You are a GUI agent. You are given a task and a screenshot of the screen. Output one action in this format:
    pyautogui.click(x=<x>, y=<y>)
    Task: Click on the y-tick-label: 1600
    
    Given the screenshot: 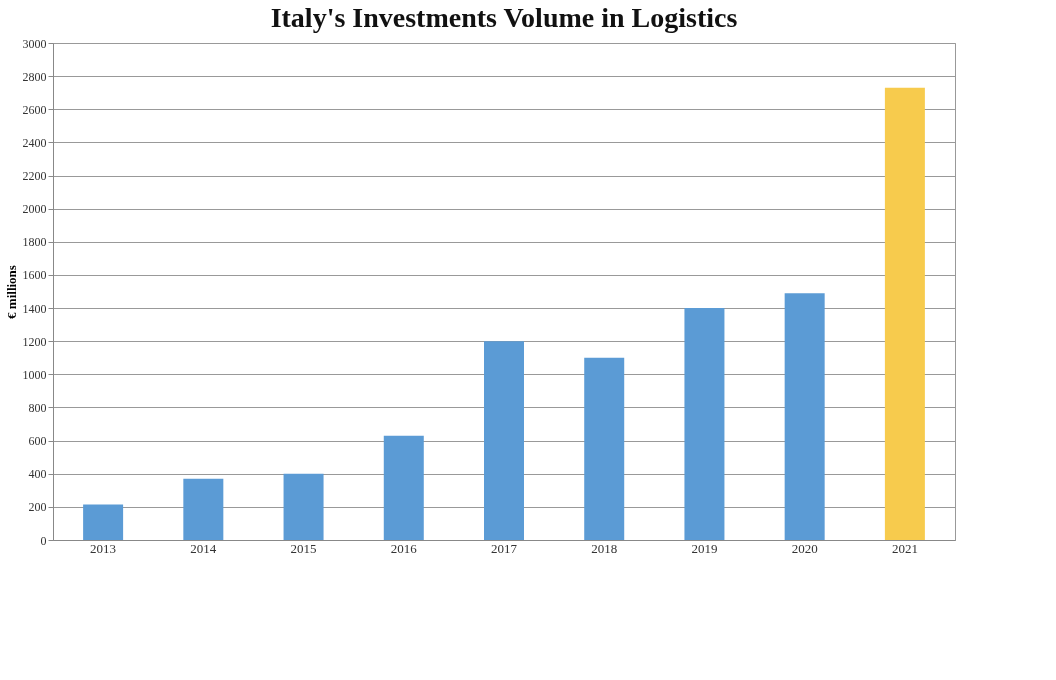 What is the action you would take?
    pyautogui.click(x=34, y=275)
    